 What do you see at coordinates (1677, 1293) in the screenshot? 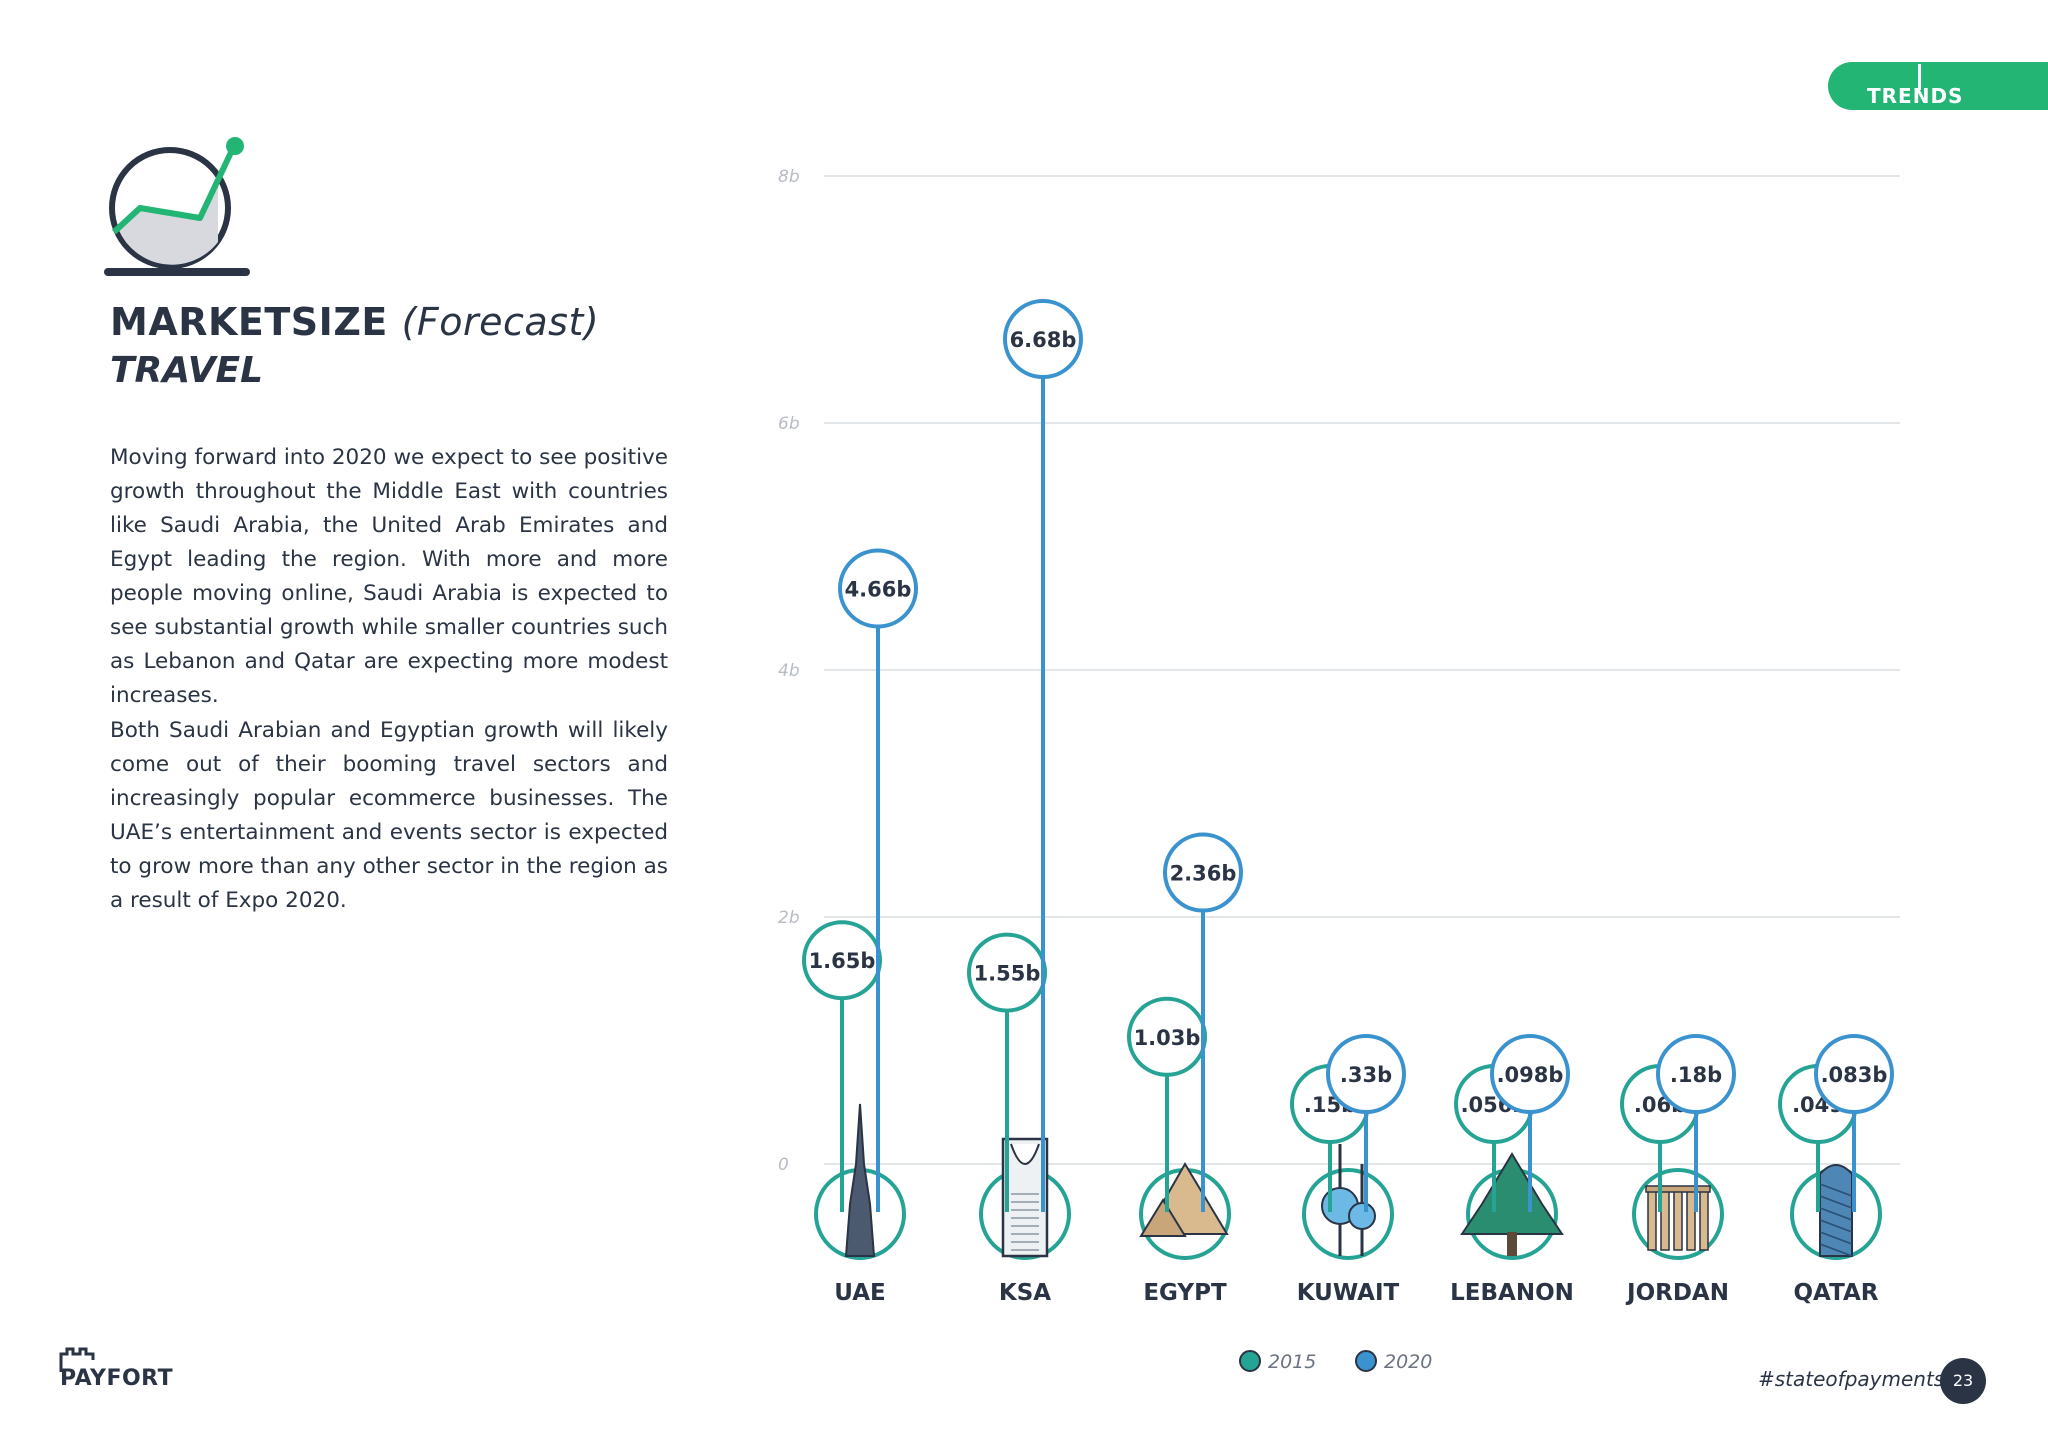
I see `category-label: JORDAN` at bounding box center [1677, 1293].